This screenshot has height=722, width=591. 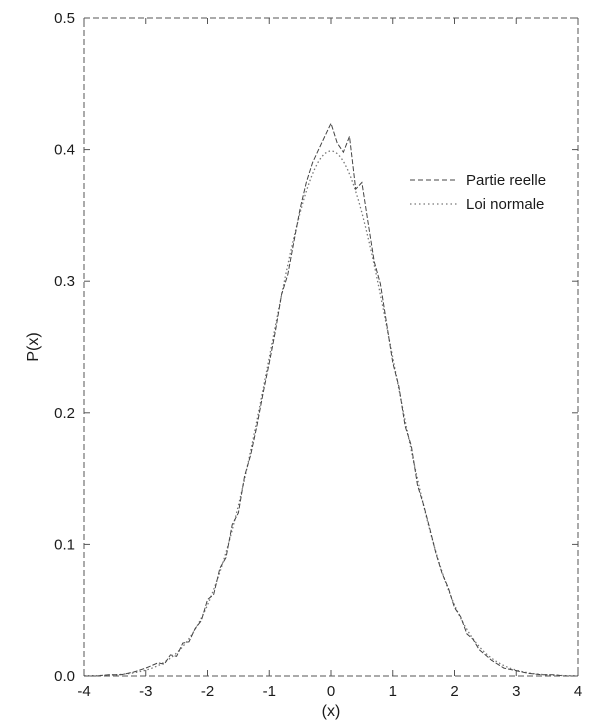 I want to click on legend-label-loi-normale: Loi normale, so click(x=505, y=204).